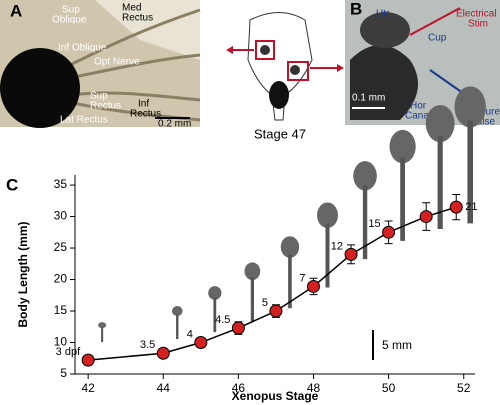 The image size is (500, 405). I want to click on label: Inf, so click(143, 104).